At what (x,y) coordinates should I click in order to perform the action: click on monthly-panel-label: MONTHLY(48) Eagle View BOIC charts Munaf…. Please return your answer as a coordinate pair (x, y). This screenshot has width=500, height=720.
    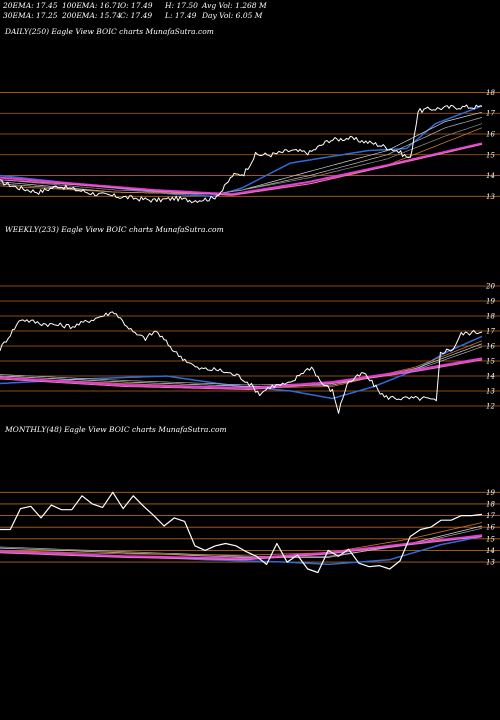
    Looking at the image, I should click on (116, 429).